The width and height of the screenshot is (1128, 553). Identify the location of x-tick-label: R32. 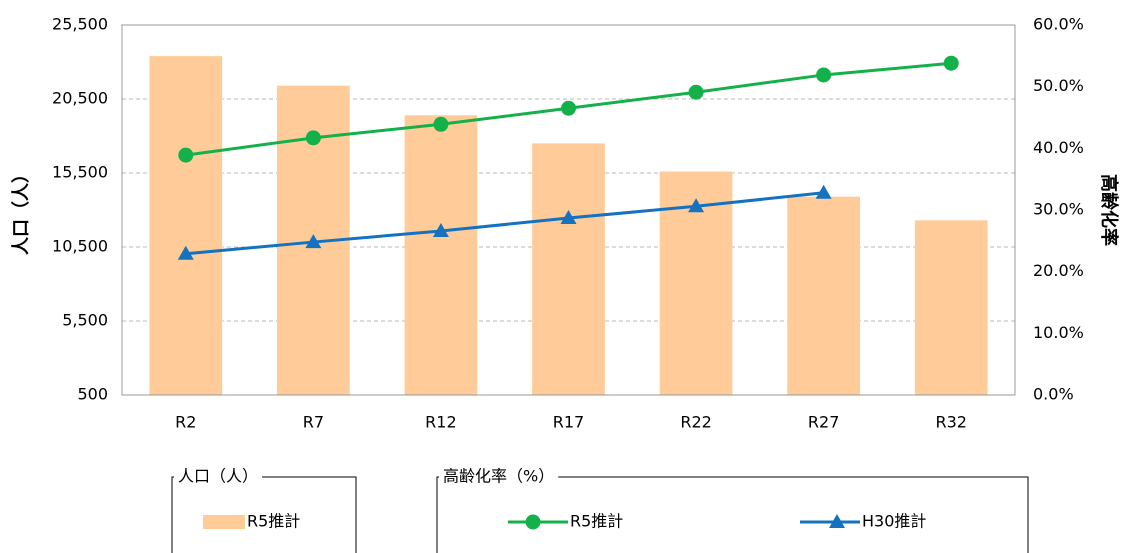
(950, 422).